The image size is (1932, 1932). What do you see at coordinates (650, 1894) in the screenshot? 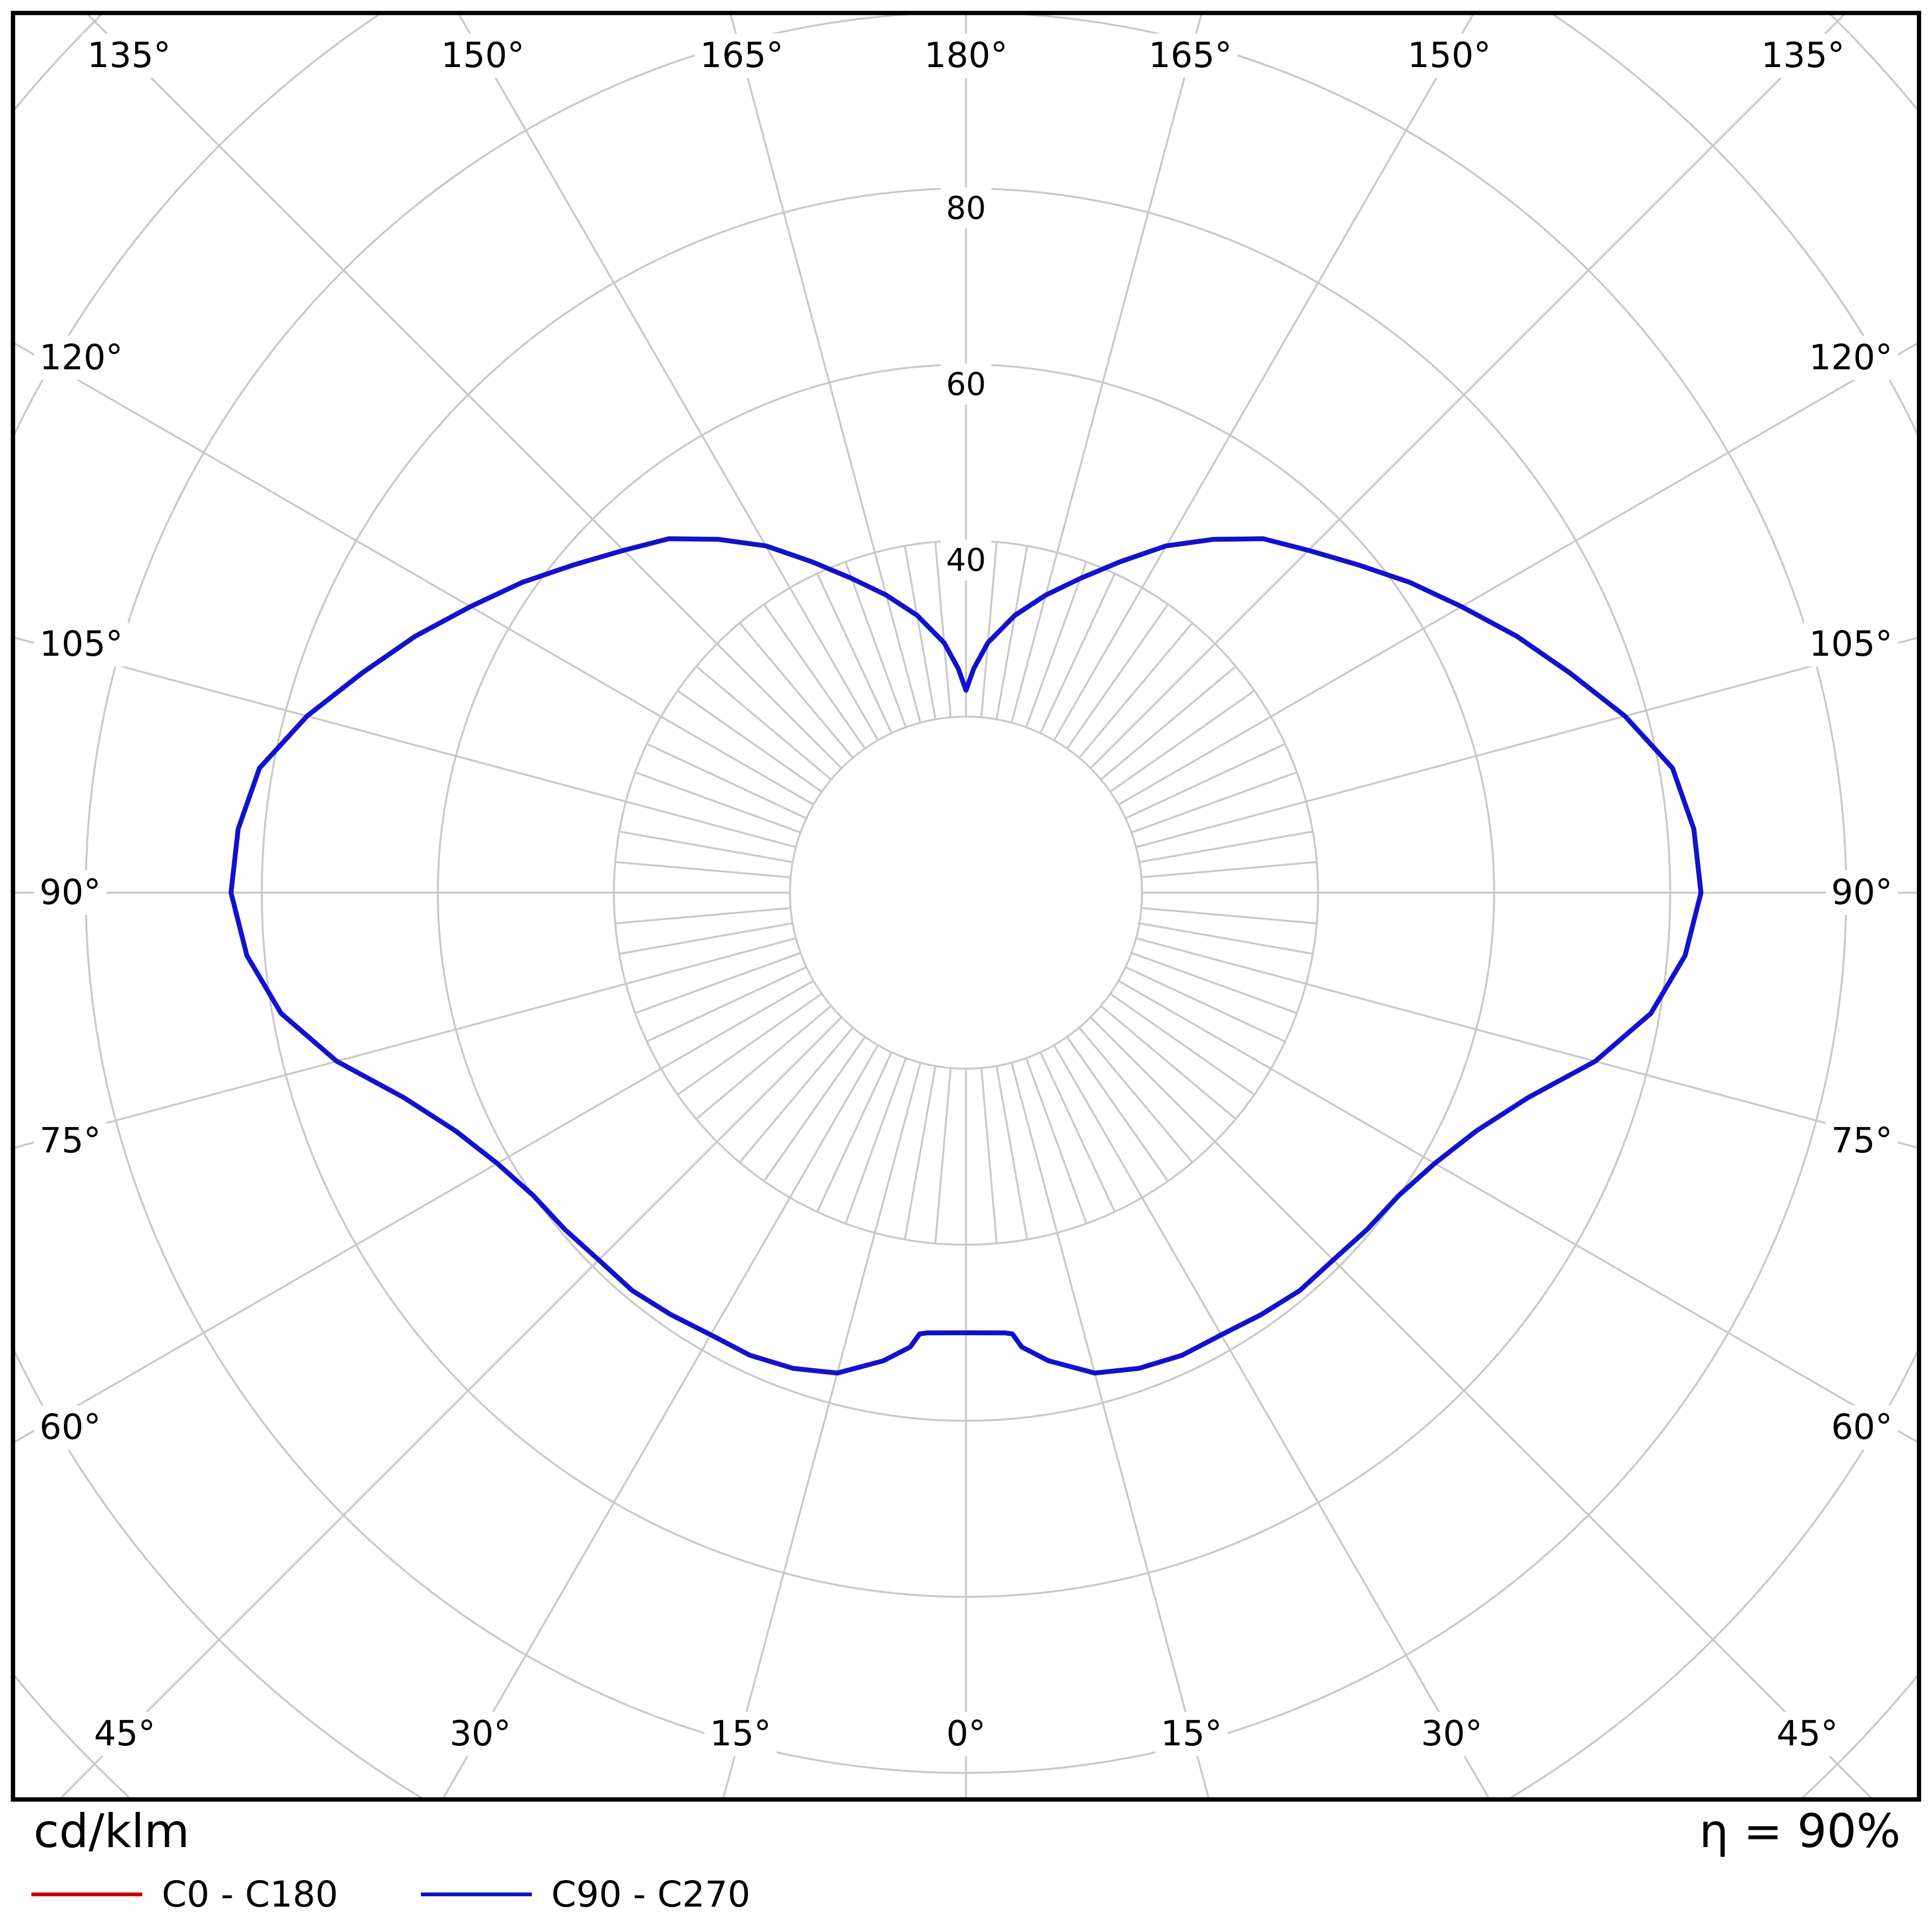
I see `legend-label-c90-c270: C90 - C270` at bounding box center [650, 1894].